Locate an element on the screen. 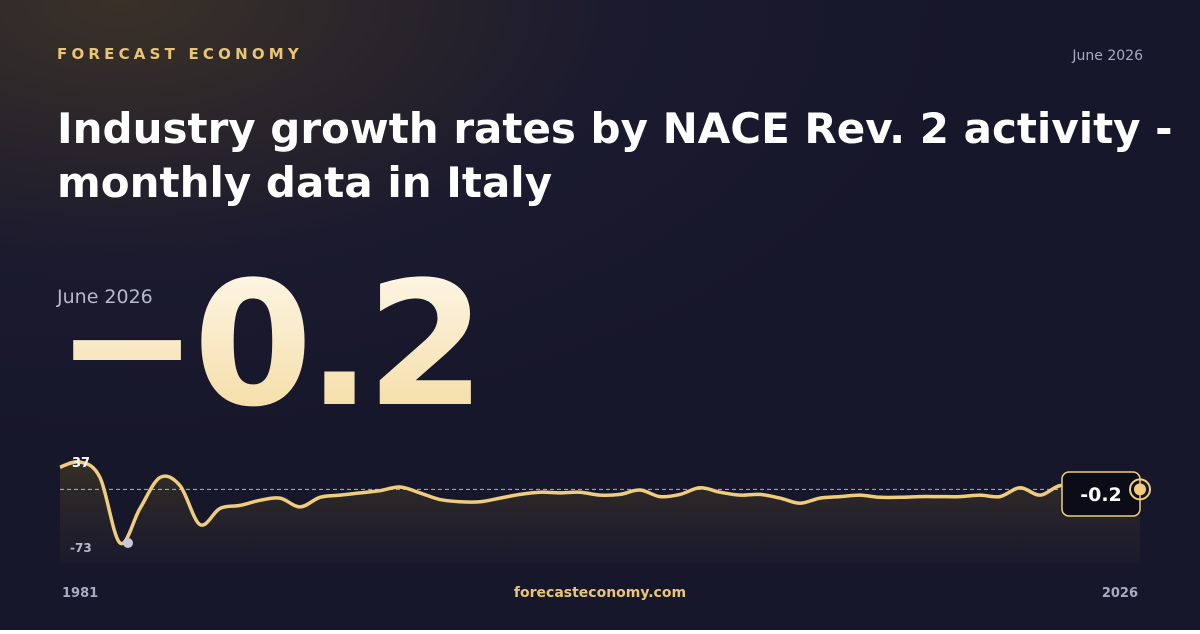 This screenshot has height=634, width=1200. report-date: June 2026 is located at coordinates (1107, 56).